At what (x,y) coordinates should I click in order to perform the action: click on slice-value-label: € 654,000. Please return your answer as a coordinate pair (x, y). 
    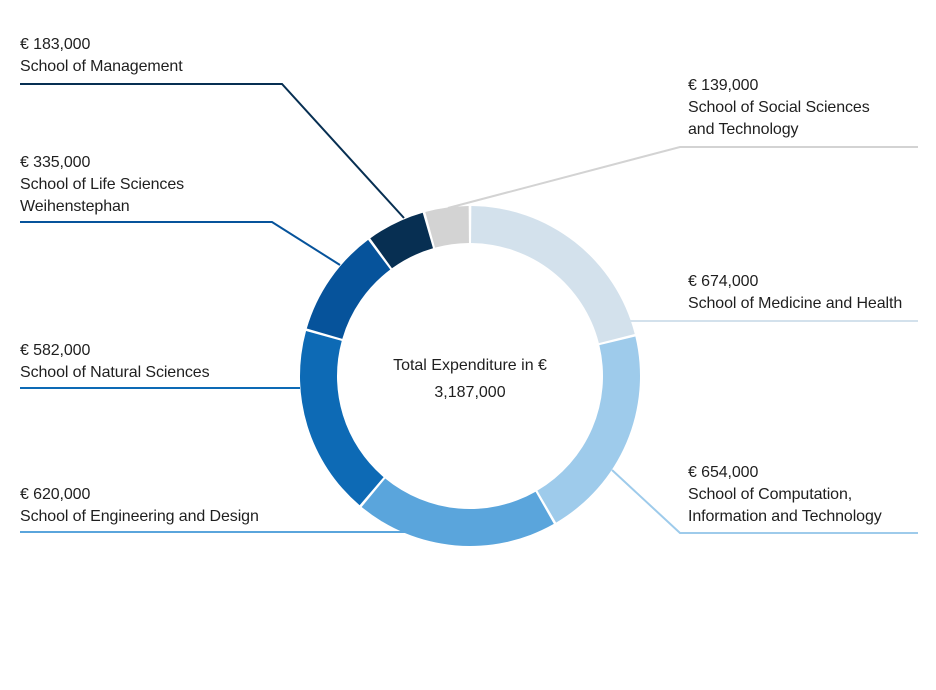
    Looking at the image, I should click on (723, 472).